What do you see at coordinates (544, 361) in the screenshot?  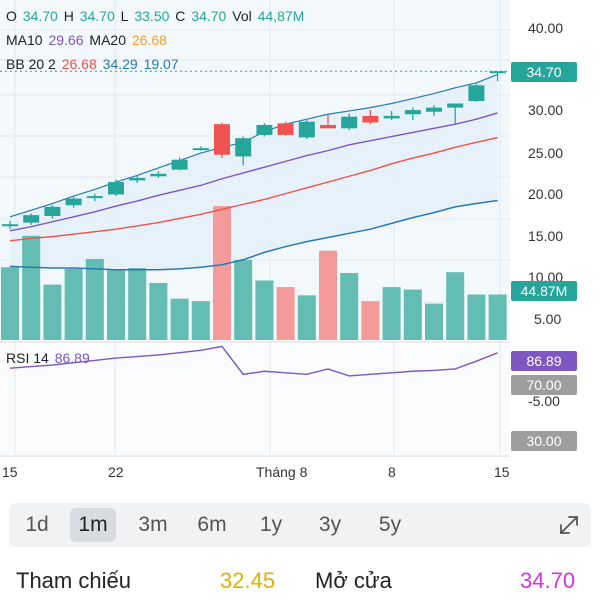 I see `rsi-badge: 86.89` at bounding box center [544, 361].